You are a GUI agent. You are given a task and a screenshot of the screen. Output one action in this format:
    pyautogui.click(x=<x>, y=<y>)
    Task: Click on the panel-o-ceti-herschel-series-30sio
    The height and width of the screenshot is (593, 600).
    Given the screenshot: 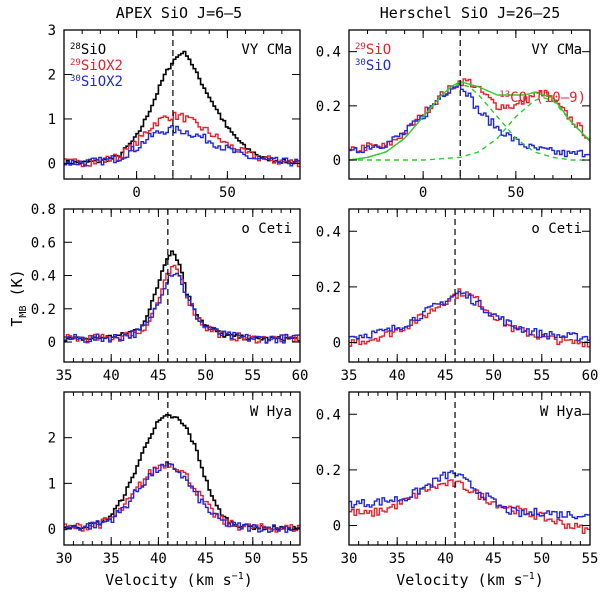 What is the action you would take?
    pyautogui.click(x=469, y=316)
    